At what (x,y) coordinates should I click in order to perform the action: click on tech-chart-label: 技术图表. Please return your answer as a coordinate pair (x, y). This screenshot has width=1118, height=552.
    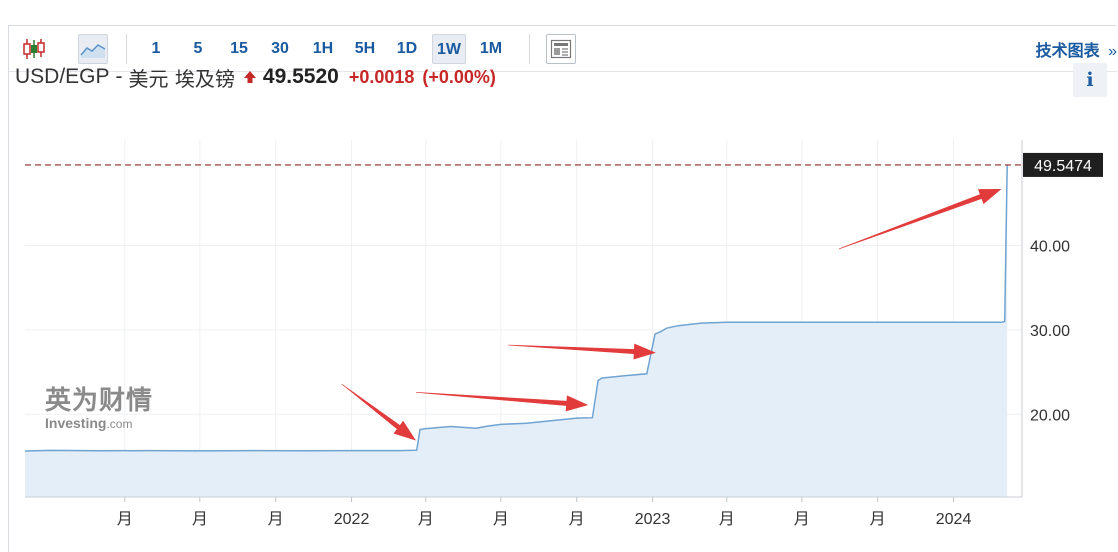
    Looking at the image, I should click on (1067, 51).